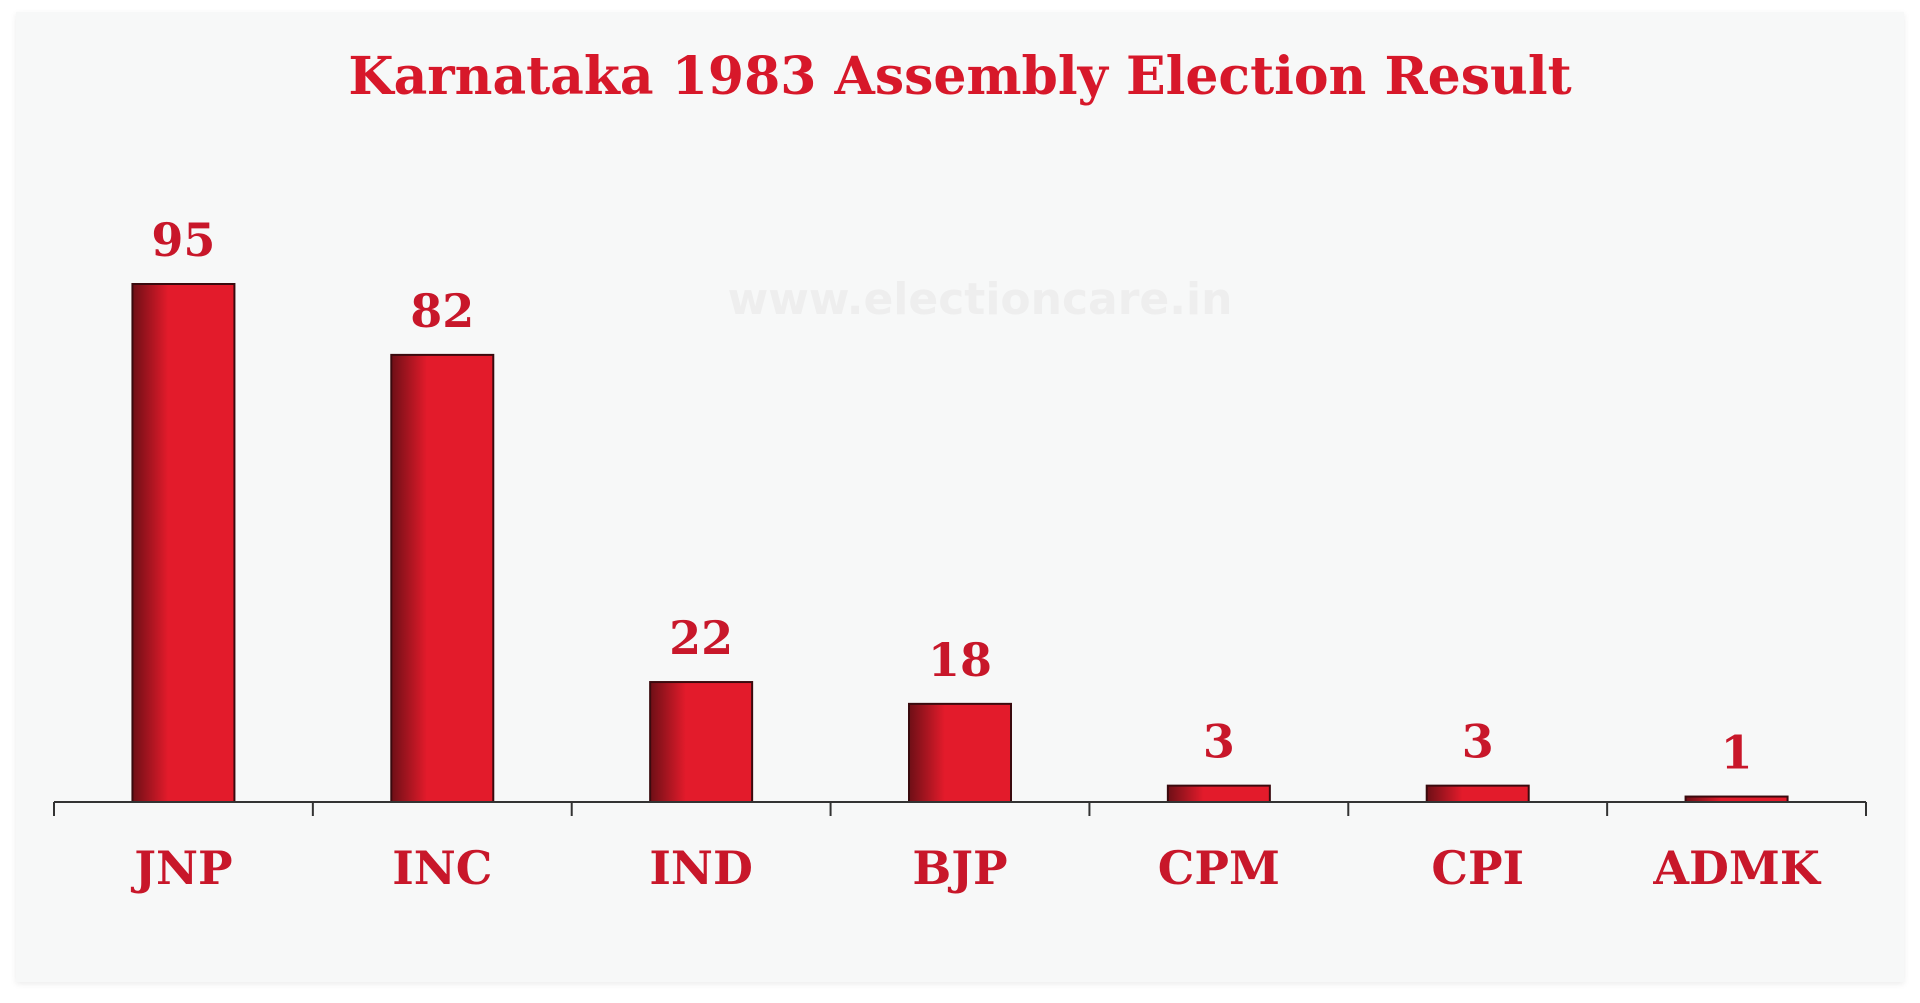  What do you see at coordinates (442, 311) in the screenshot?
I see `value-label-inc: 82` at bounding box center [442, 311].